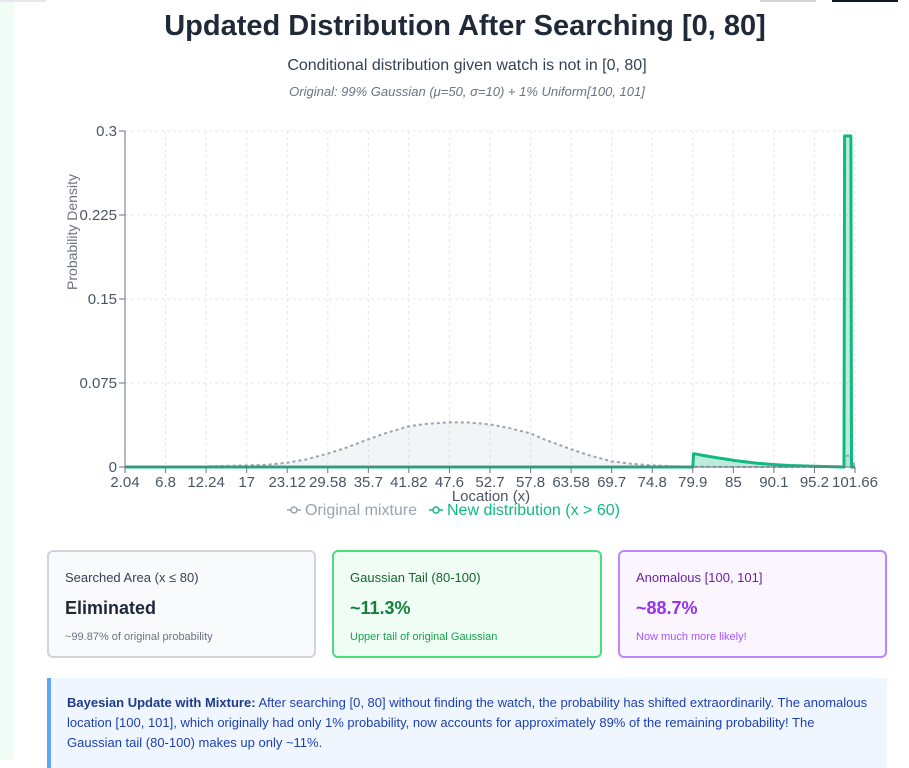  I want to click on x-tick-label: 17, so click(246, 482).